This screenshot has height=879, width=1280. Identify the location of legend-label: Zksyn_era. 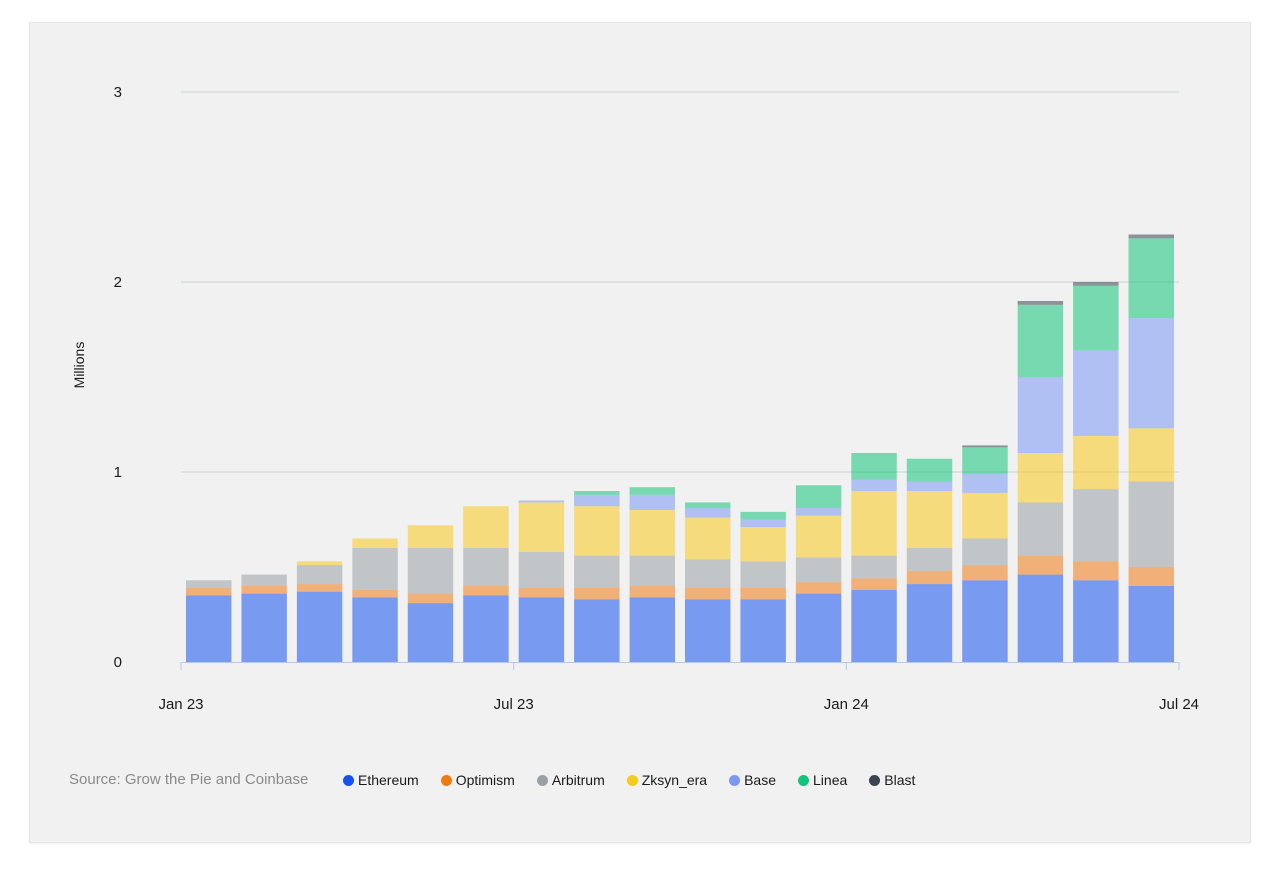
(674, 780).